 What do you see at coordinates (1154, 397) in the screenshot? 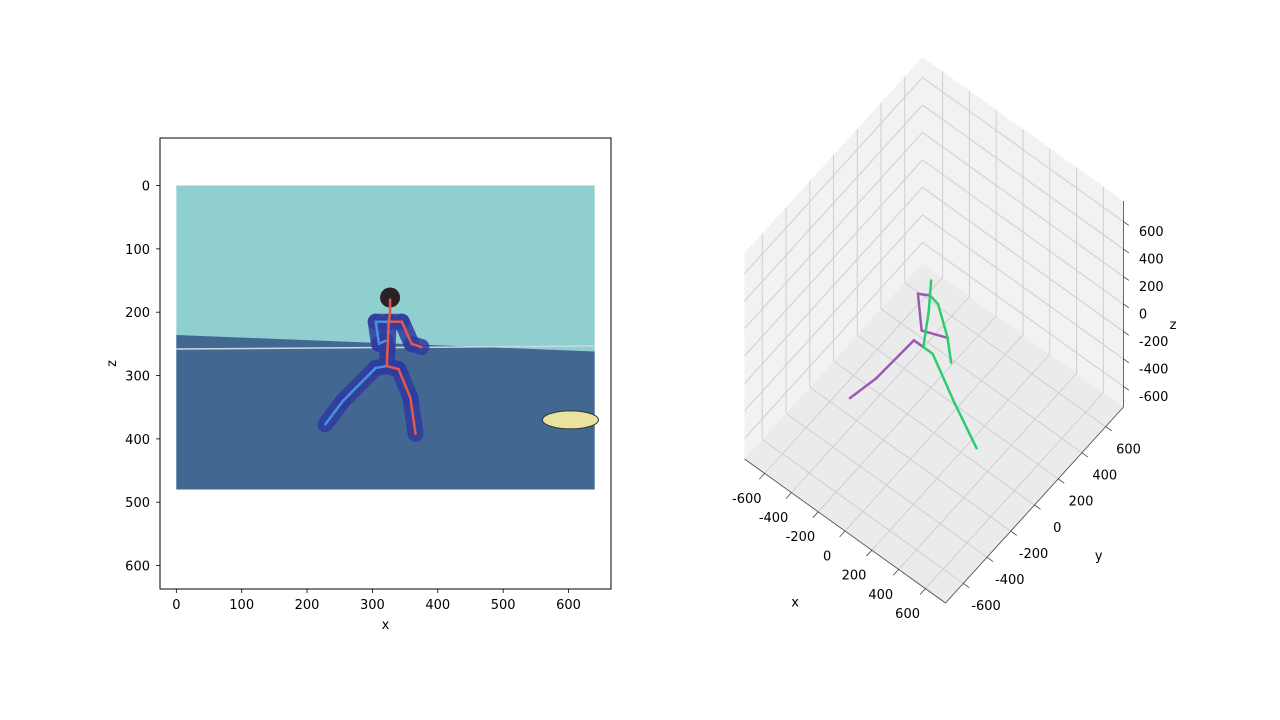
I see `z-tick-label: -600` at bounding box center [1154, 397].